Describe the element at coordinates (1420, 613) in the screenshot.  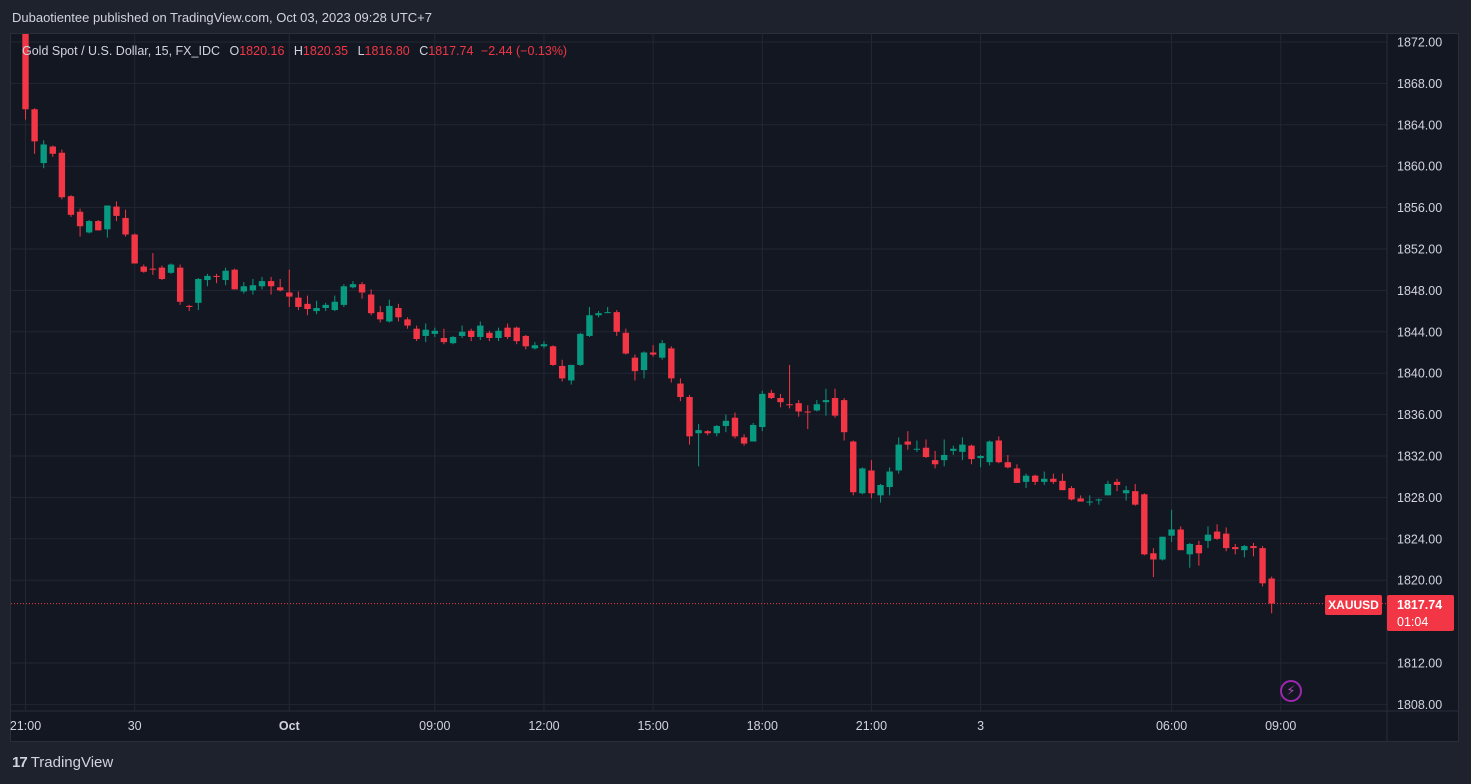
I see `last-price-box: 1817.74 01:04` at that location.